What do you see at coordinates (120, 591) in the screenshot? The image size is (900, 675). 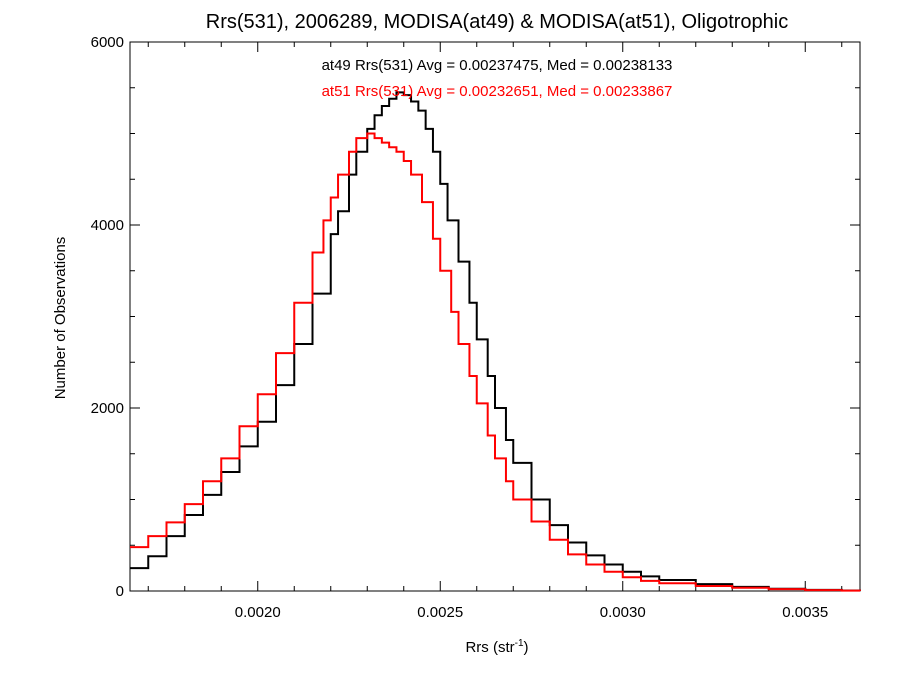 I see `y-tick-label: 0` at bounding box center [120, 591].